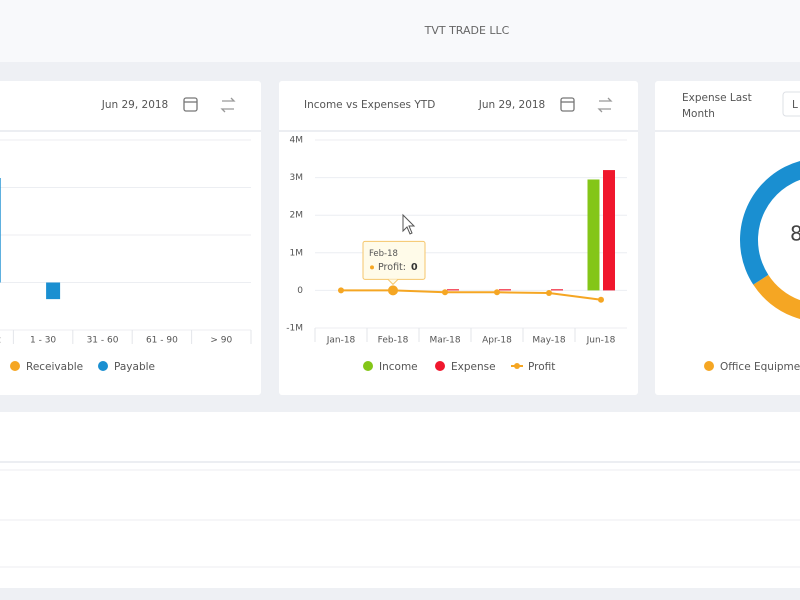 The height and width of the screenshot is (600, 800). Describe the element at coordinates (294, 329) in the screenshot. I see `y-tick-label: -1M` at that location.